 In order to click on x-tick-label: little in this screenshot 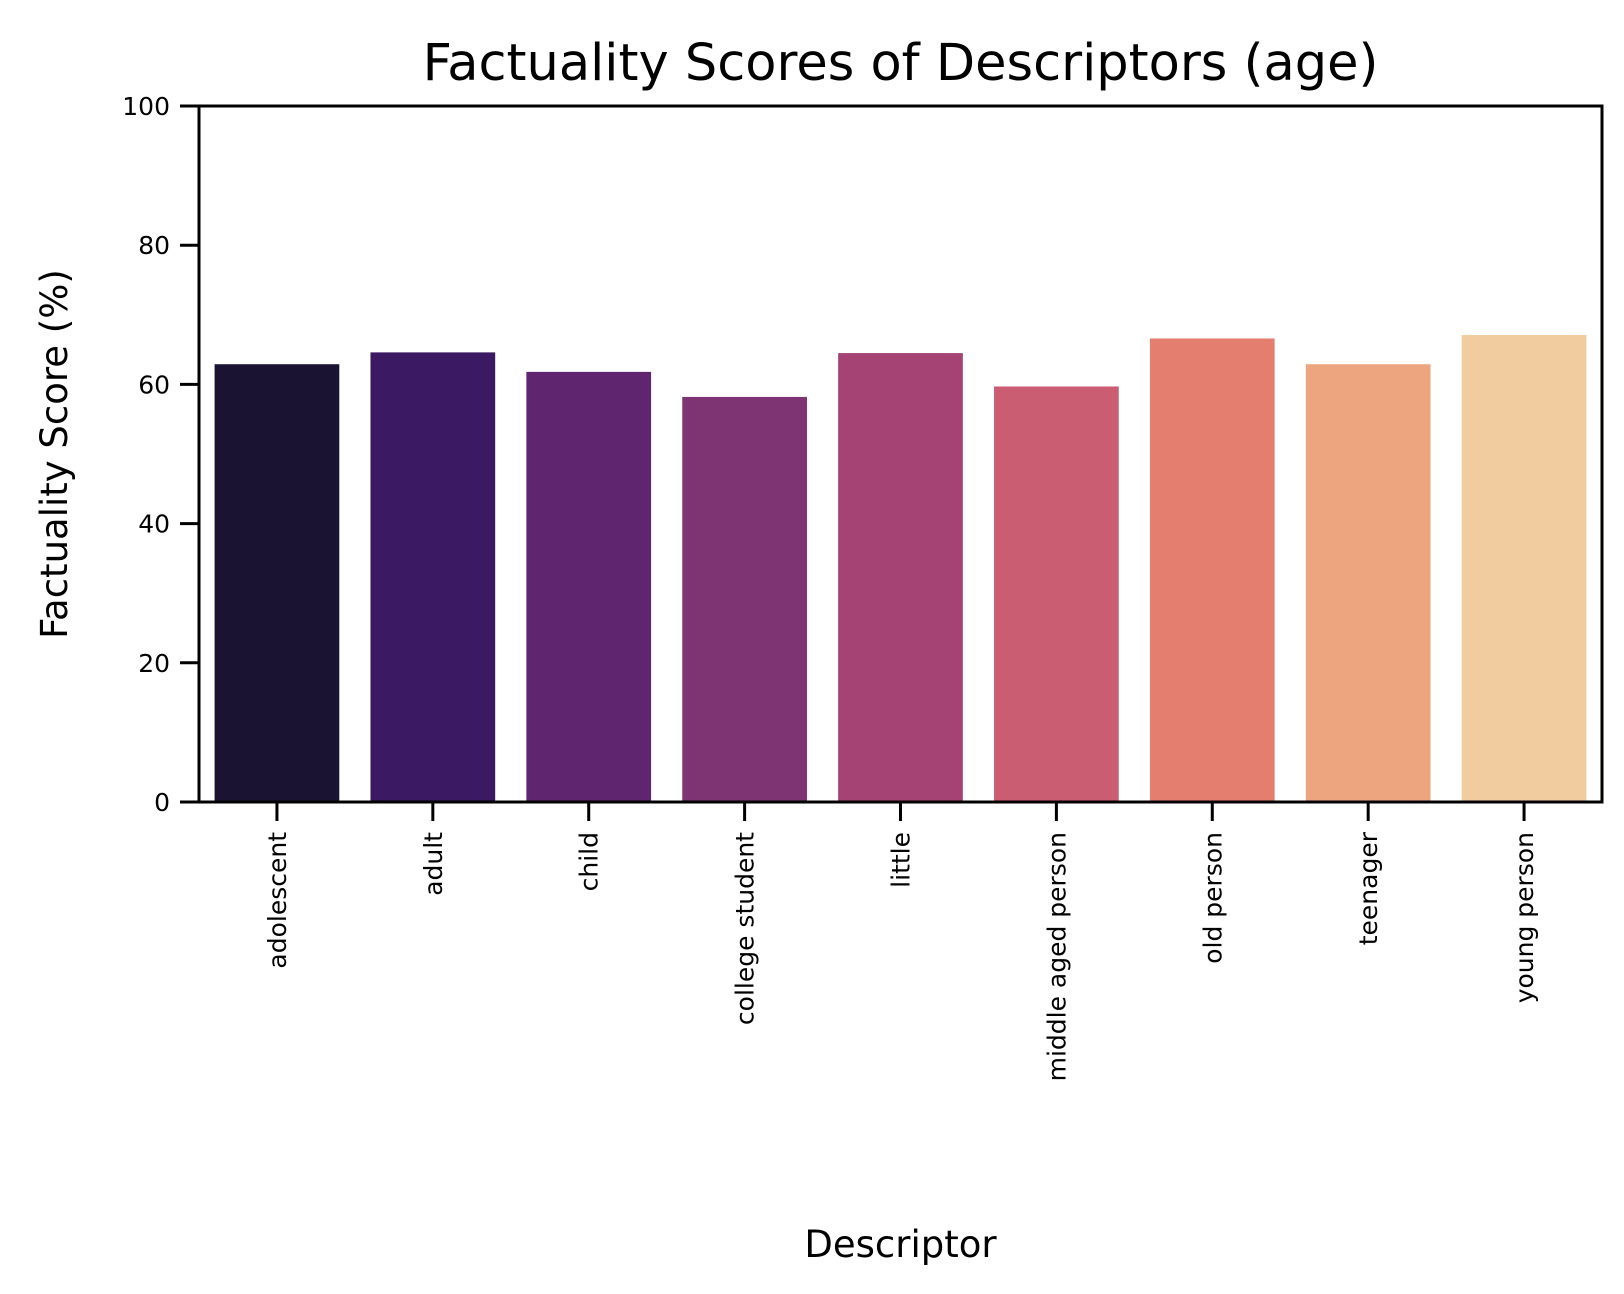, I will do `click(901, 860)`.